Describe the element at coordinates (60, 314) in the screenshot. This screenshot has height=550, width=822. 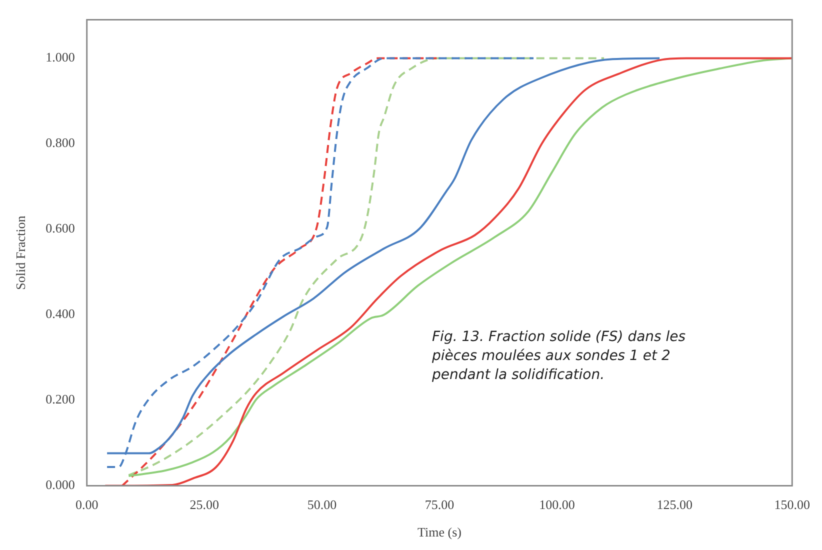
I see `y-tick-label: 0.400` at that location.